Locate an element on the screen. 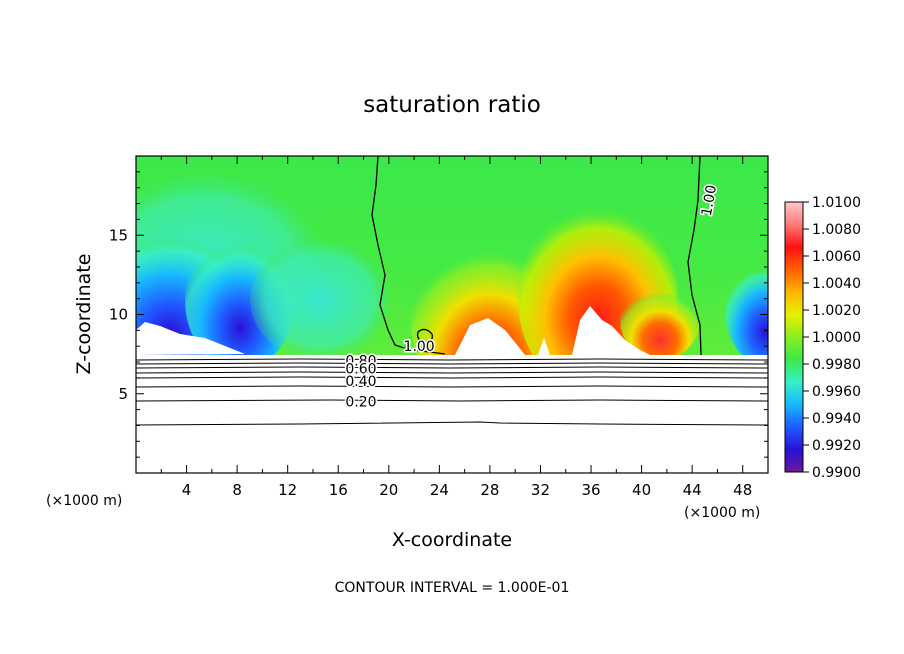  colorbar-tick-label: 0.9980 is located at coordinates (836, 365).